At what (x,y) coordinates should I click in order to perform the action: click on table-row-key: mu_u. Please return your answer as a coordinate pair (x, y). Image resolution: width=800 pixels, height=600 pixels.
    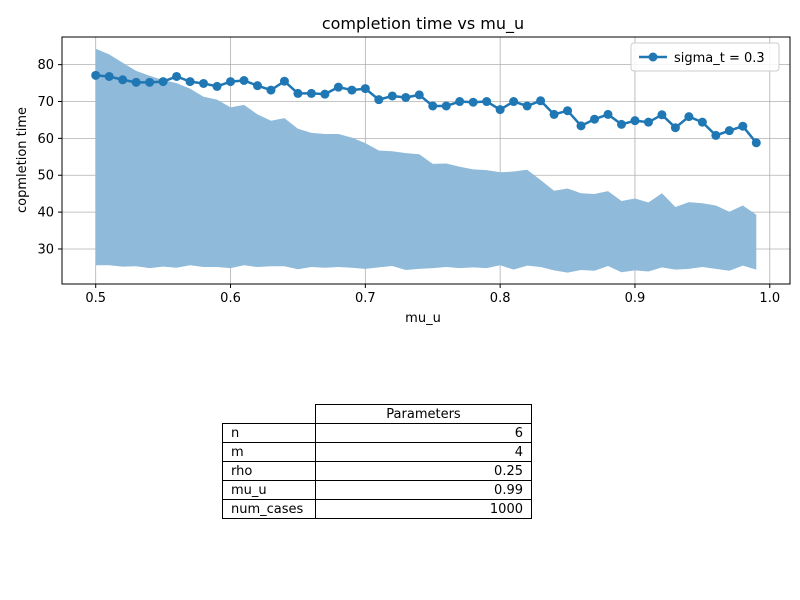
    Looking at the image, I should click on (269, 490).